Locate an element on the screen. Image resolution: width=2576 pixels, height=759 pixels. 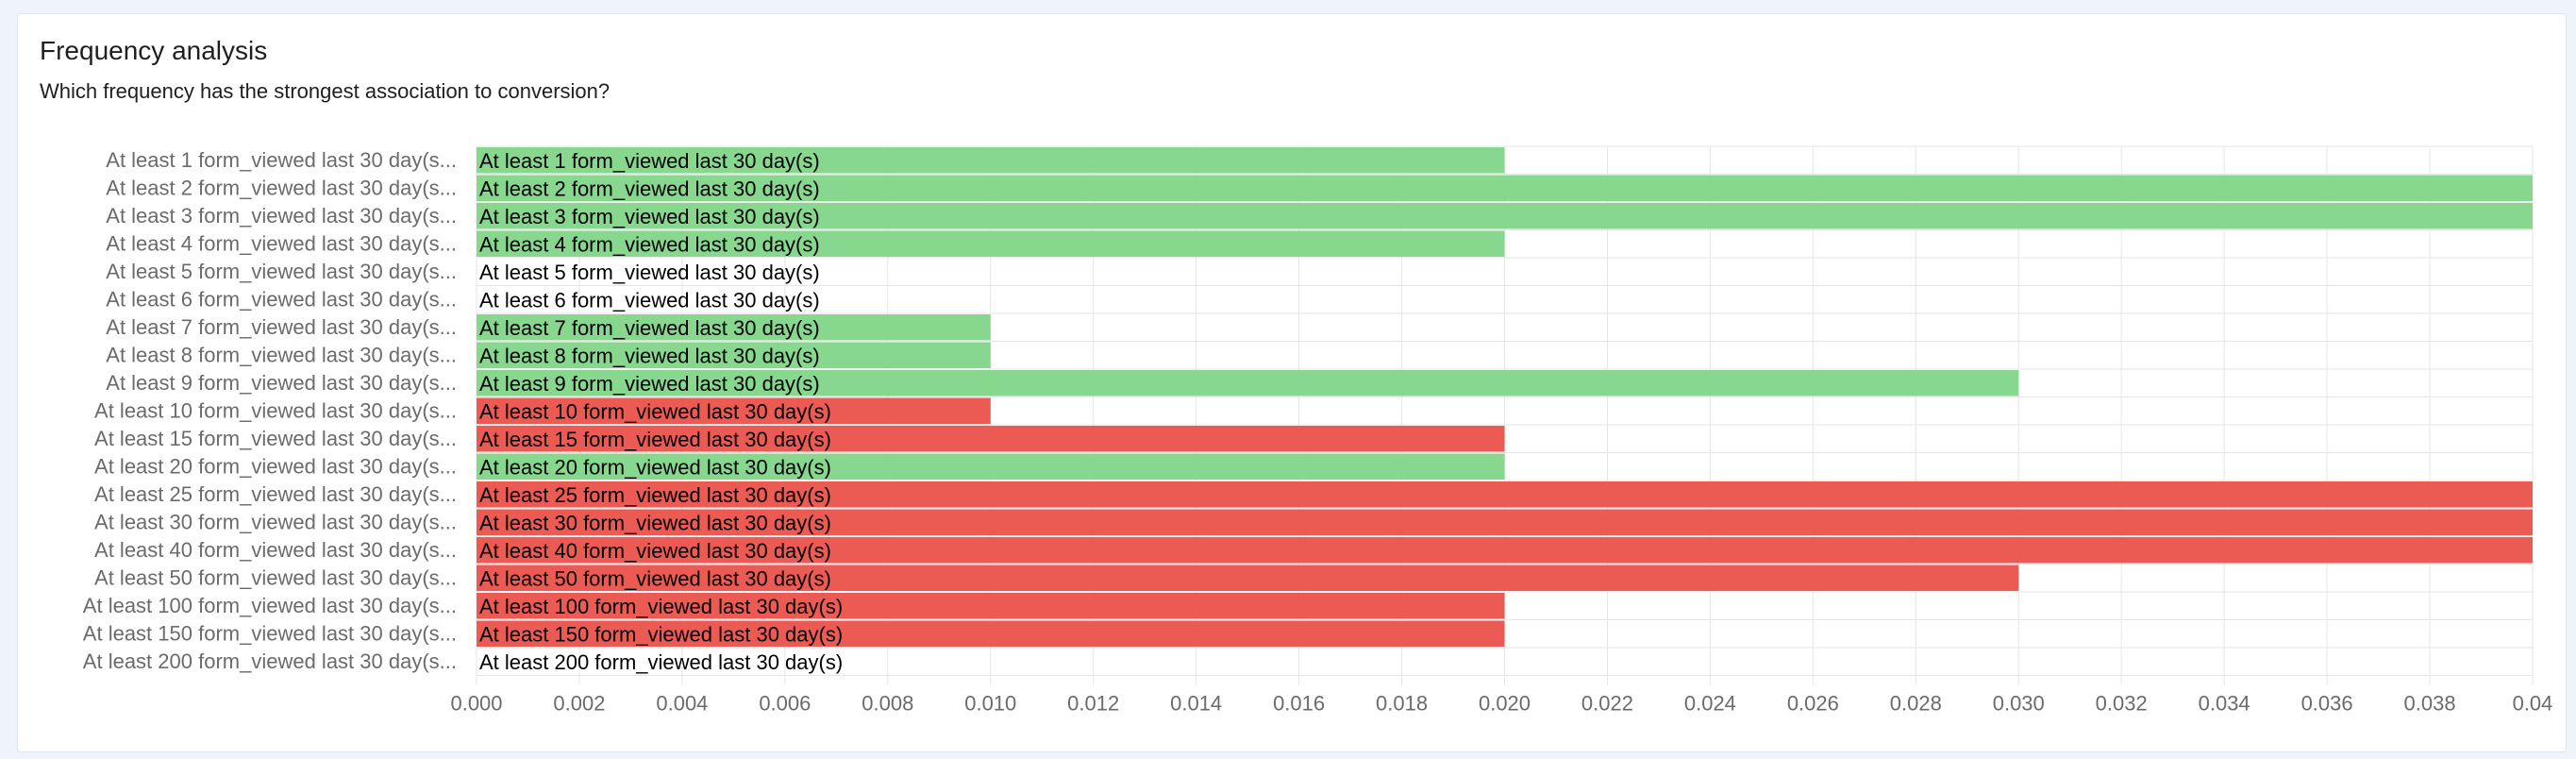
bar-label: At least 50 form_viewed last 30 day(s) is located at coordinates (655, 578).